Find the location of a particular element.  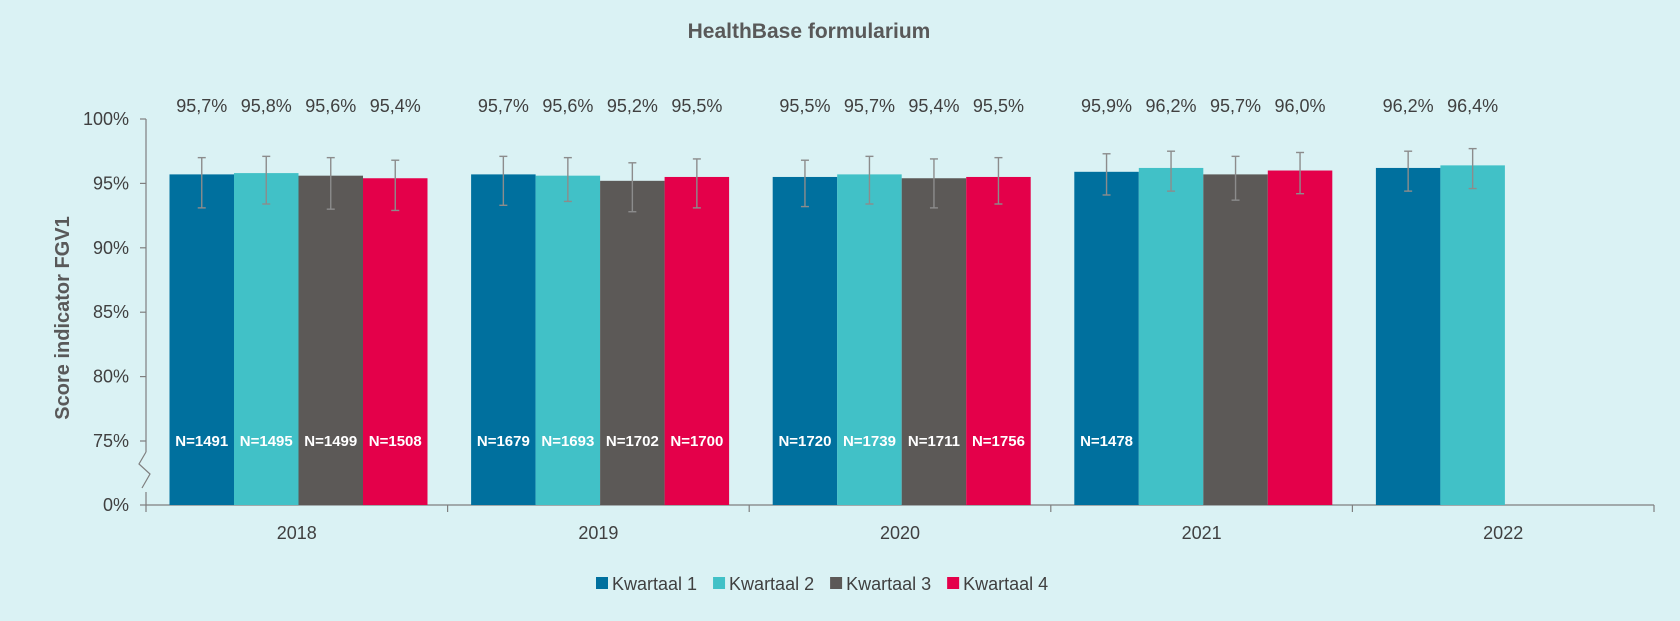

legend-label: Kwartaal 1 is located at coordinates (654, 584).